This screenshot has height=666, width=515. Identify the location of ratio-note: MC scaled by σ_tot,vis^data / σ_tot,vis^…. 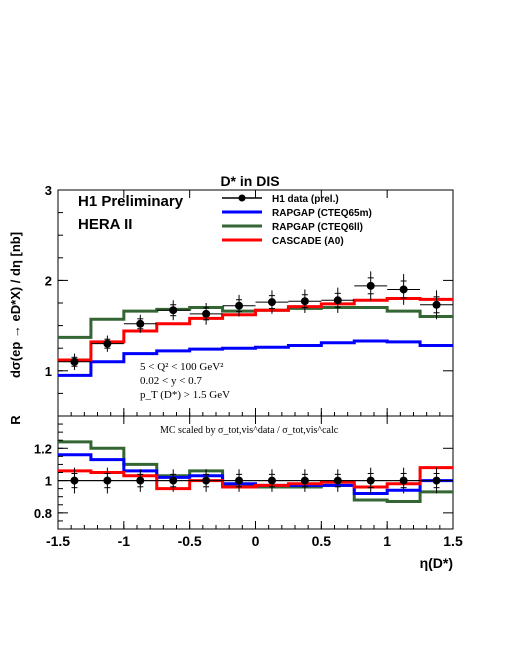
(249, 430).